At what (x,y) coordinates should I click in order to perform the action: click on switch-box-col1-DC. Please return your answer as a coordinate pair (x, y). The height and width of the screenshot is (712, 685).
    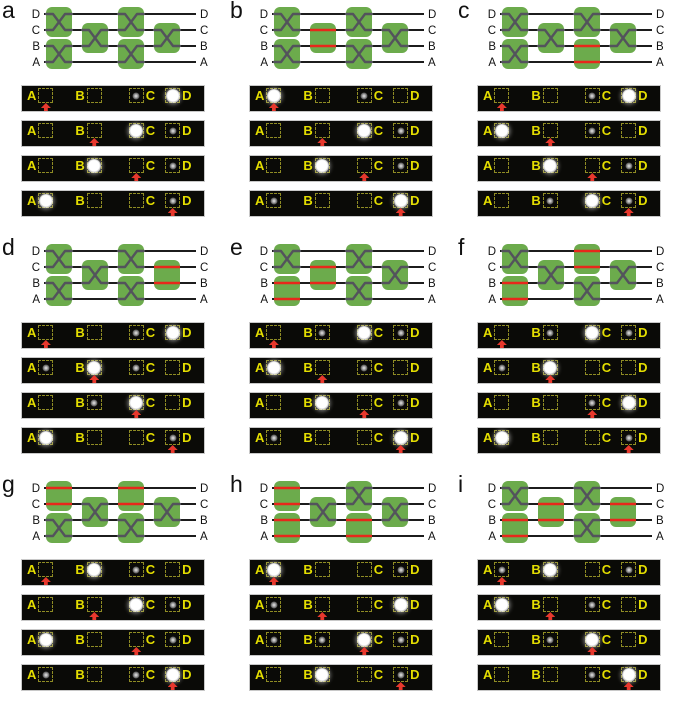
    Looking at the image, I should click on (287, 496).